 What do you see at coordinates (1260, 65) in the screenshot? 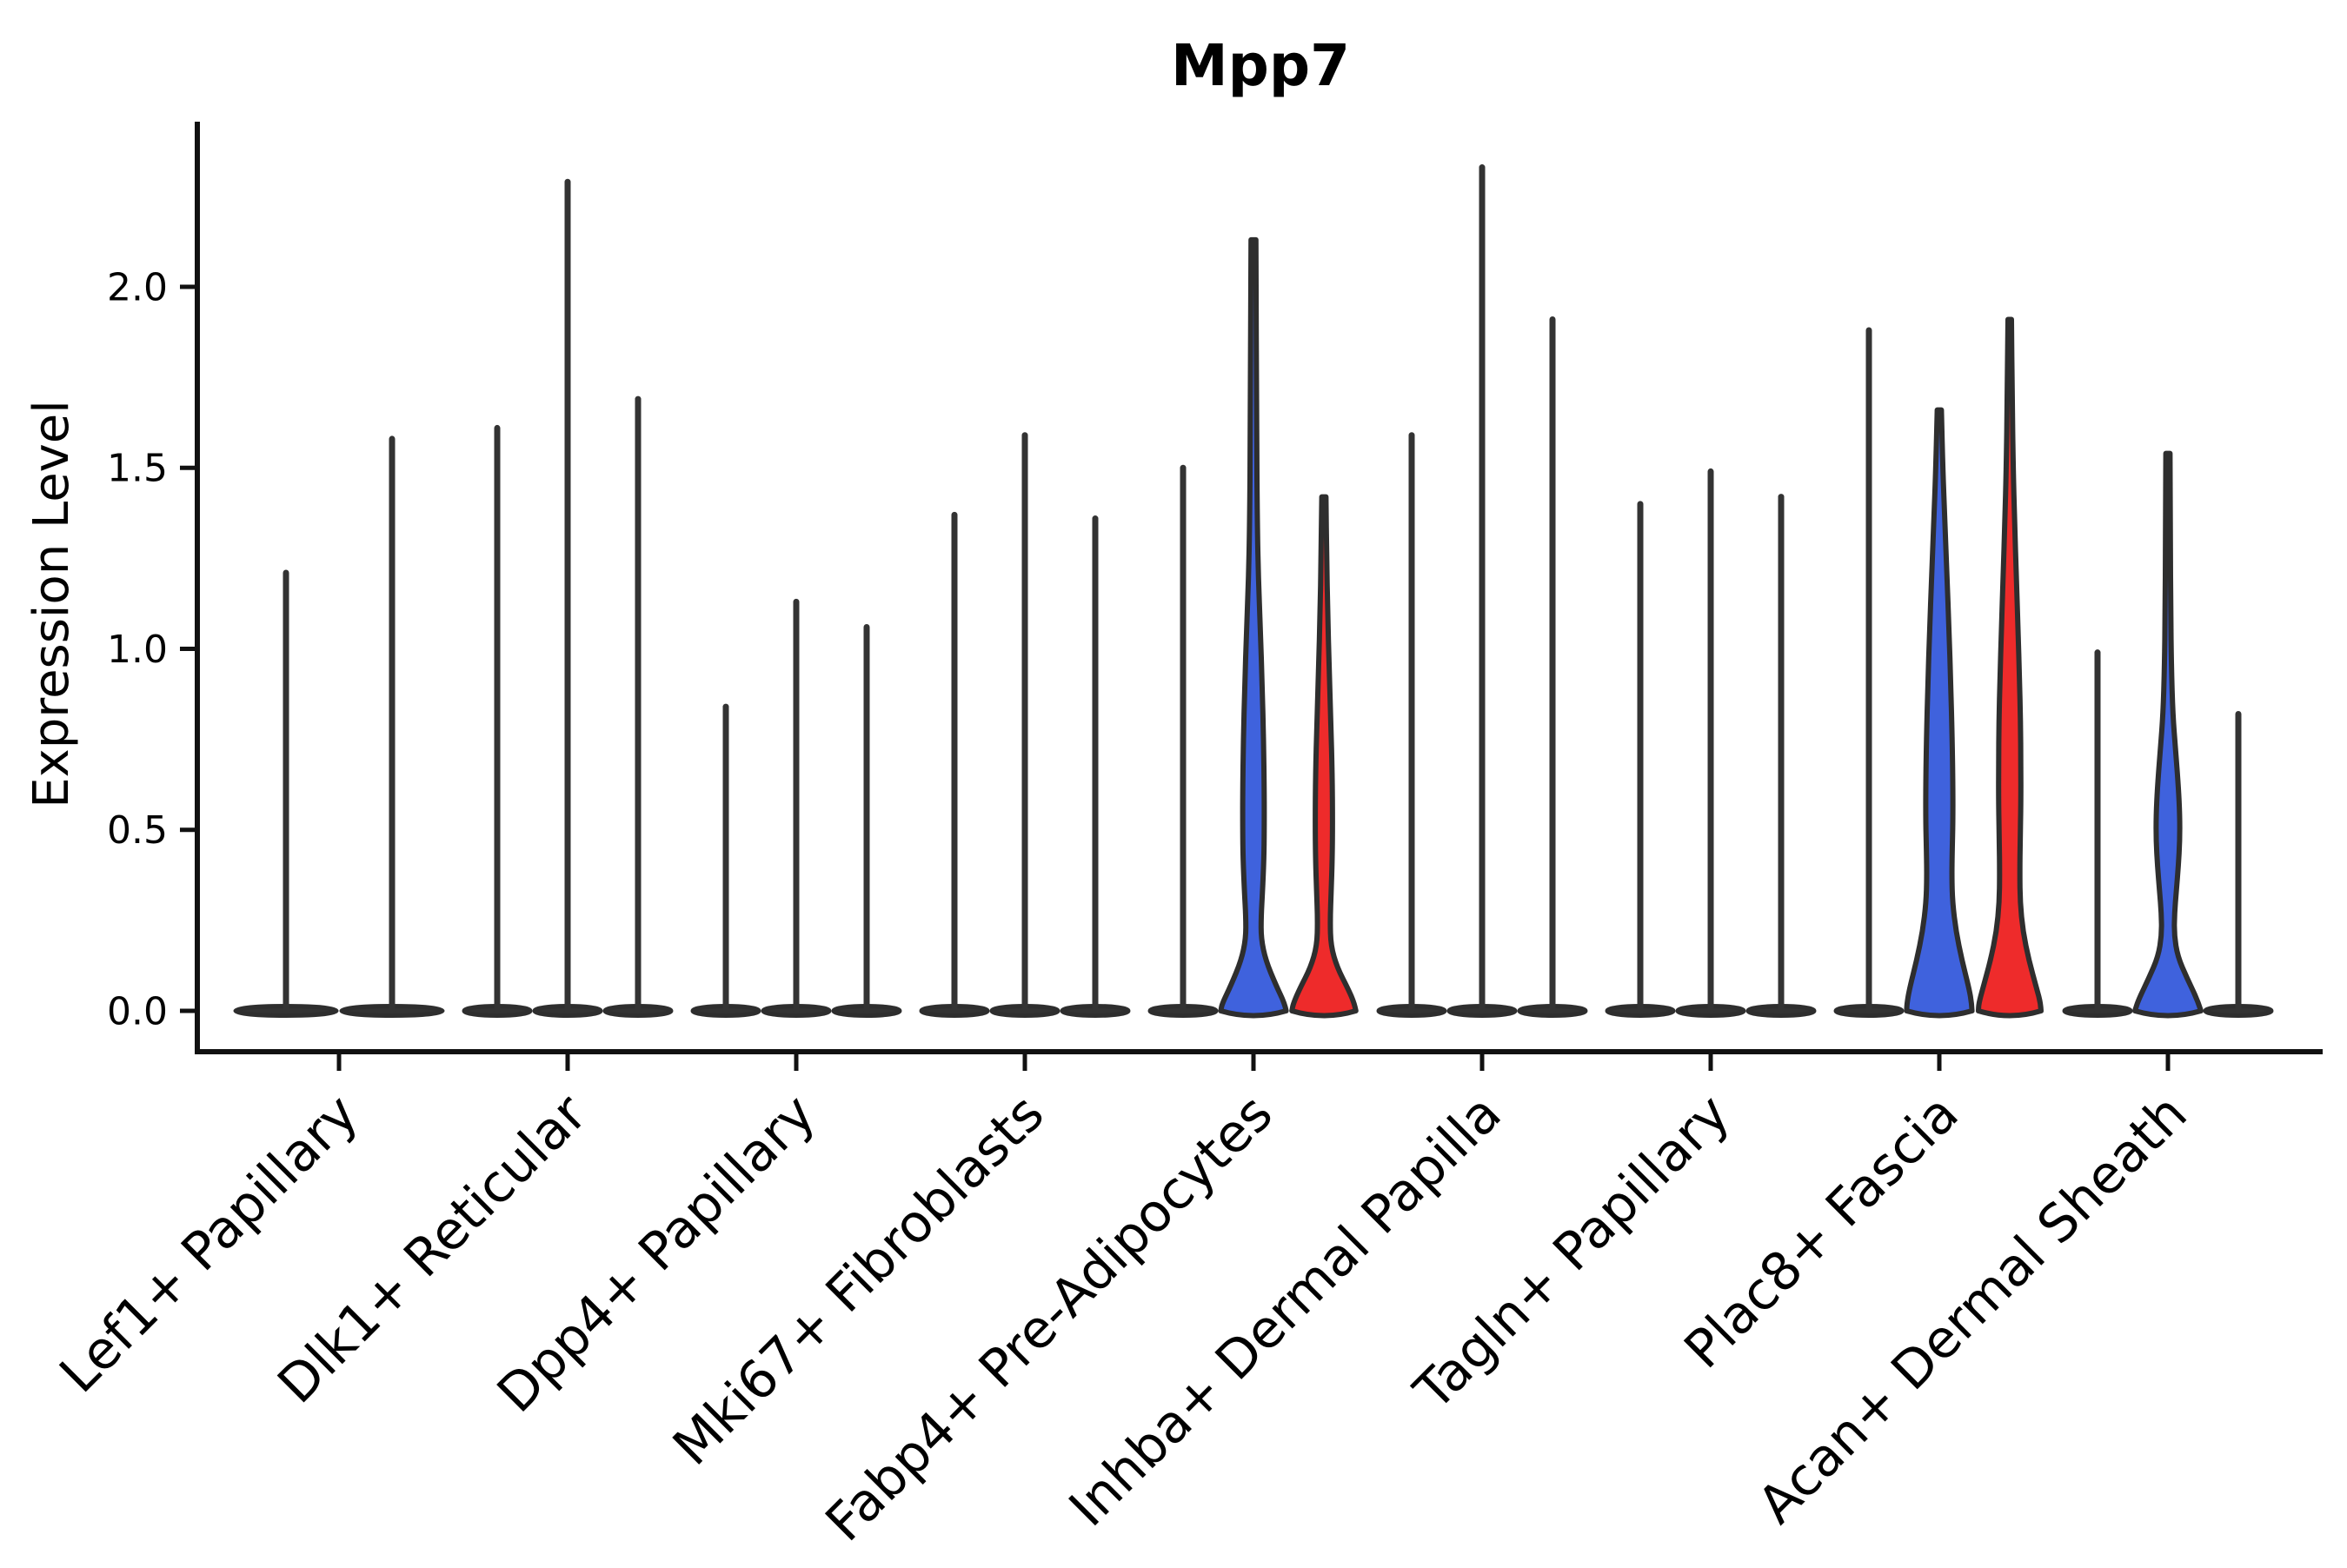
I see `chart-title: Mpp7` at bounding box center [1260, 65].